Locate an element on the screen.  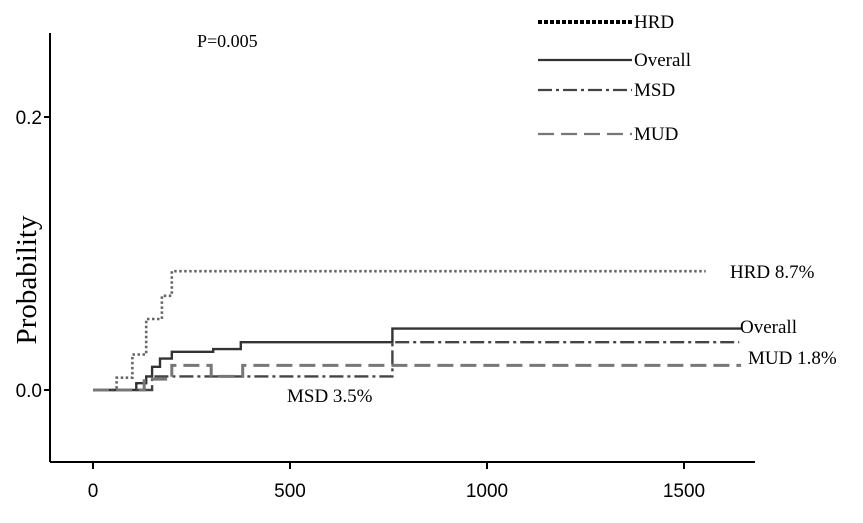
legend-label-overall: Overall is located at coordinates (662, 60).